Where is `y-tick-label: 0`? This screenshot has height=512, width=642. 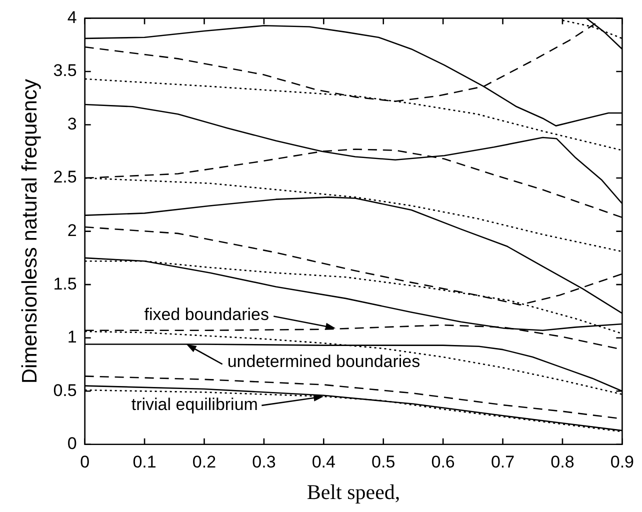 y-tick-label: 0 is located at coordinates (72, 444).